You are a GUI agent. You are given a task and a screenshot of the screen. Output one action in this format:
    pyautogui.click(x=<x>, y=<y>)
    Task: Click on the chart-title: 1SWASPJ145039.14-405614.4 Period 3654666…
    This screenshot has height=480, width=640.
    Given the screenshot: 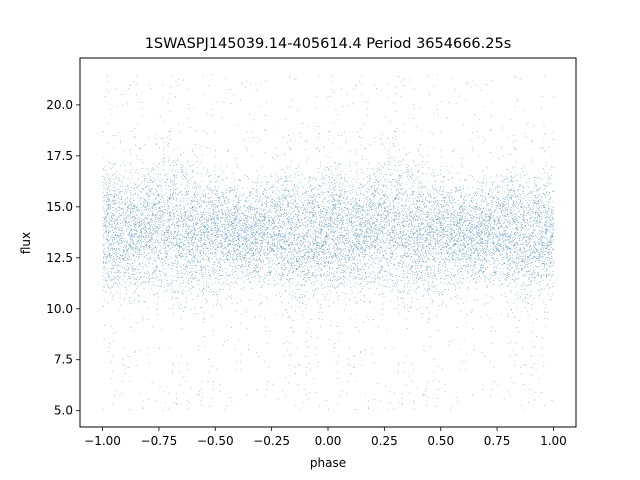 What is the action you would take?
    pyautogui.click(x=328, y=44)
    